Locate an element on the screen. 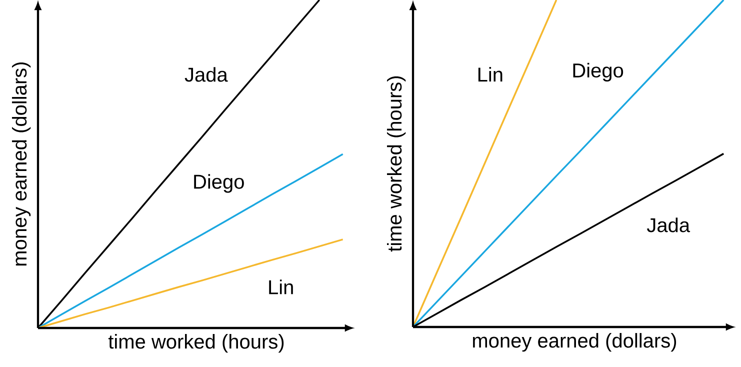  x-axis-title: money earned (dollars) is located at coordinates (574, 342).